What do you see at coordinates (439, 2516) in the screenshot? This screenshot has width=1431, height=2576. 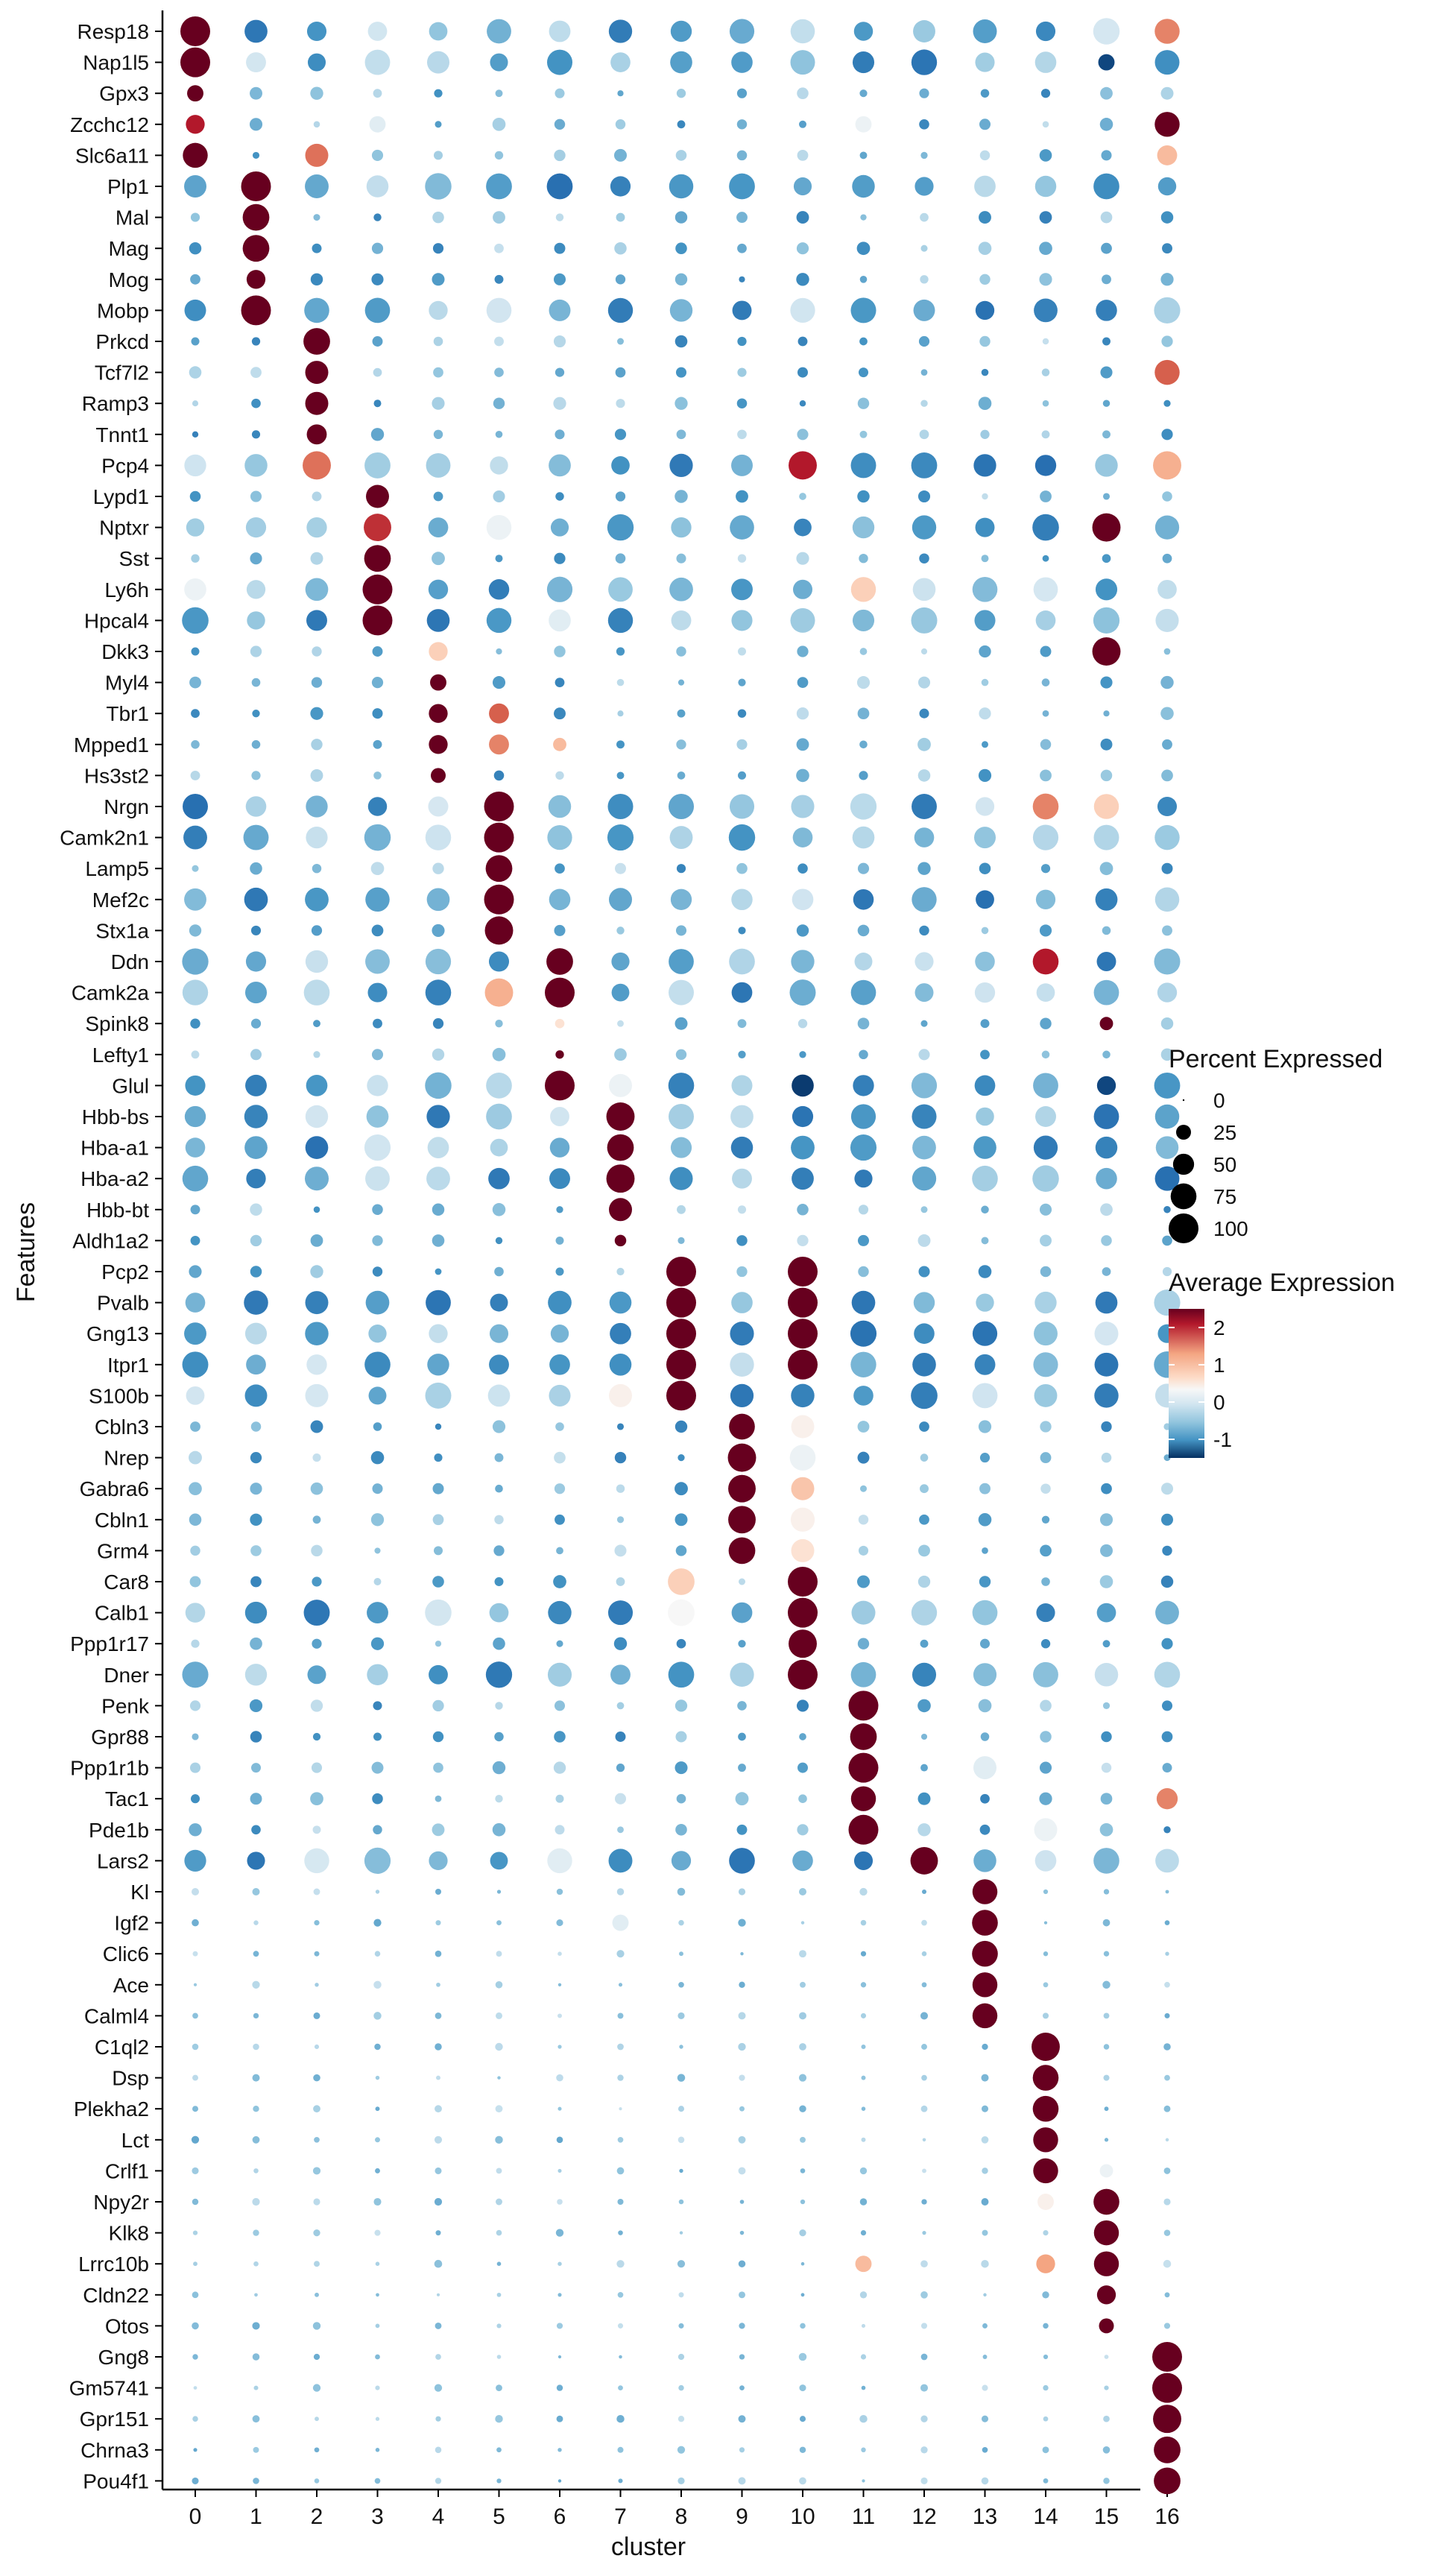 I see `x-tick-label: 4` at bounding box center [439, 2516].